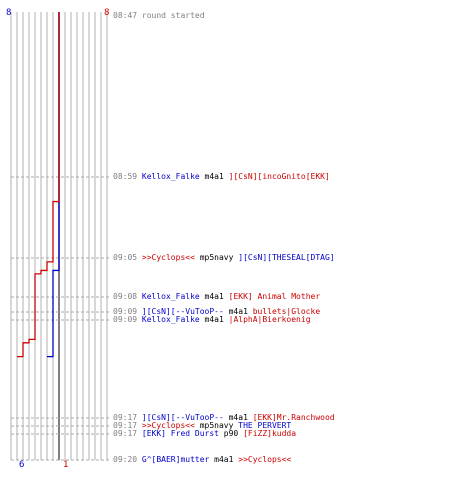 Image resolution: width=450 pixels, height=500 pixels. What do you see at coordinates (125, 15) in the screenshot?
I see `event-time: 08:47` at bounding box center [125, 15].